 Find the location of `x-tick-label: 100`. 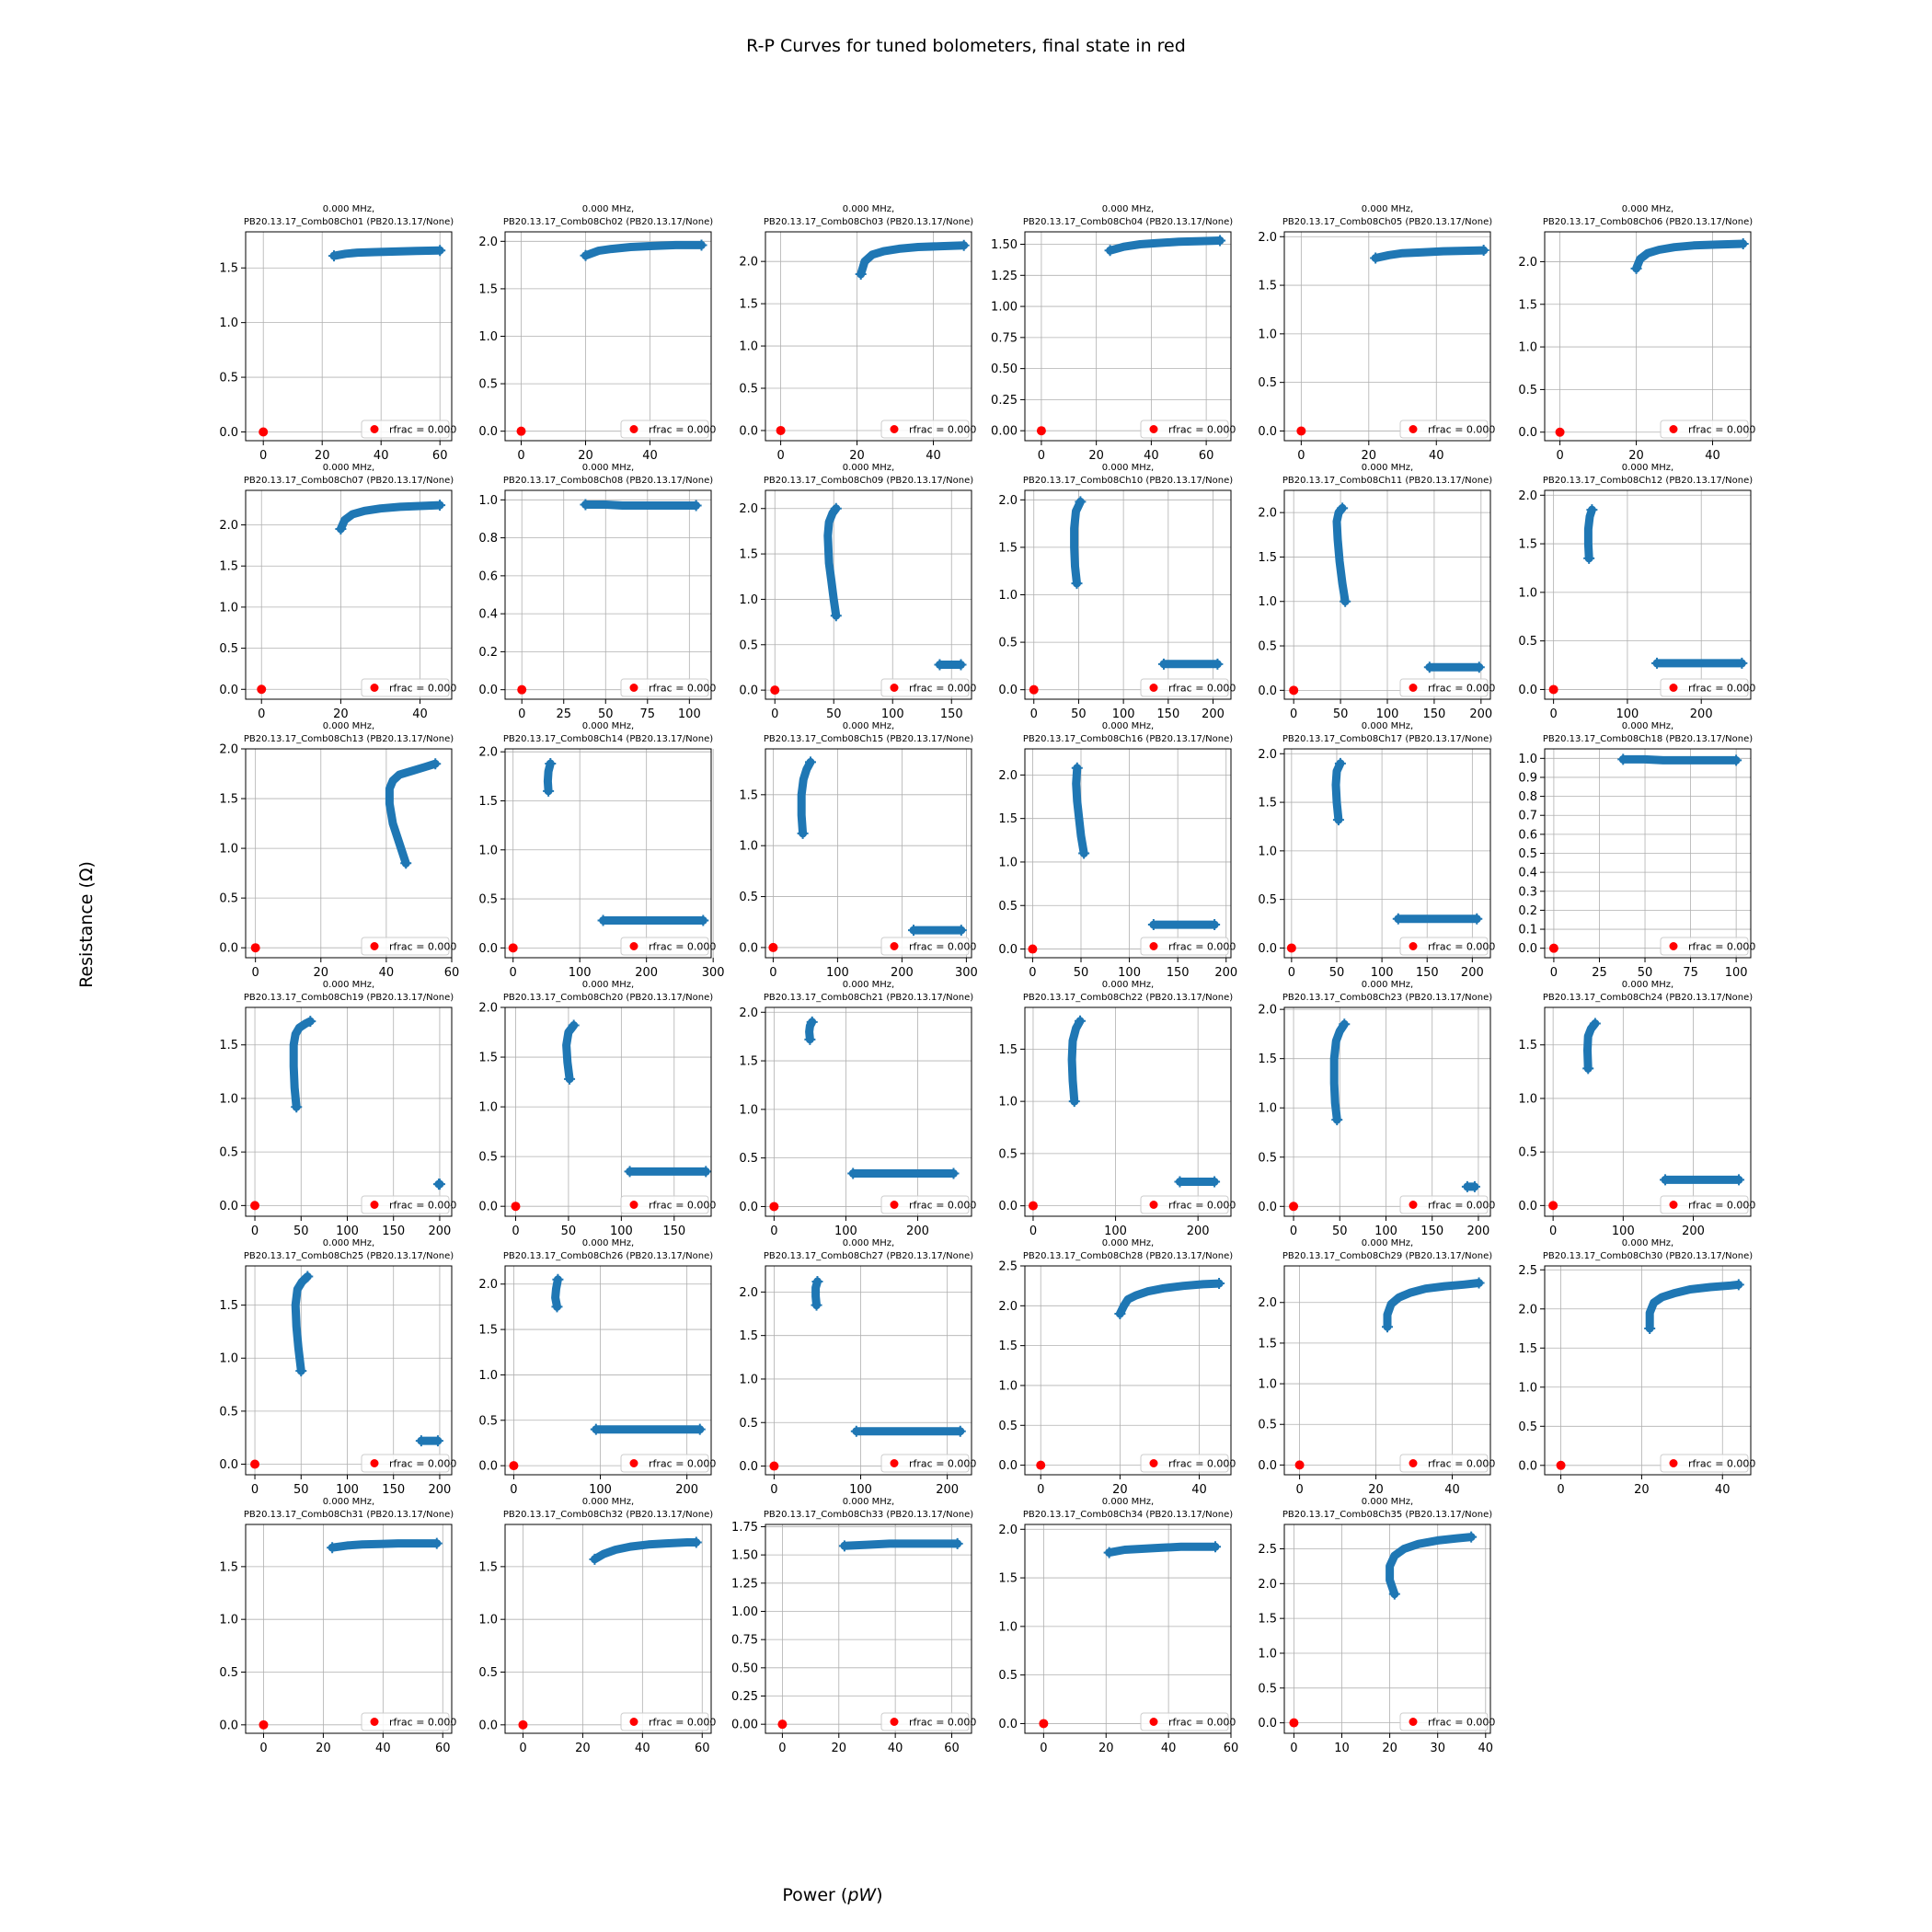

x-tick-label: 100 is located at coordinates (1627, 714).